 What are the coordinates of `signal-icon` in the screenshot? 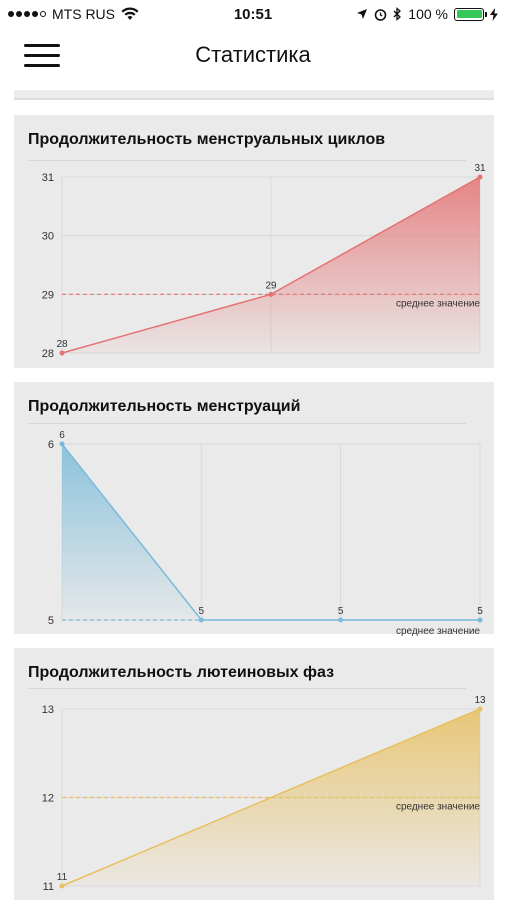 It's located at (27, 14).